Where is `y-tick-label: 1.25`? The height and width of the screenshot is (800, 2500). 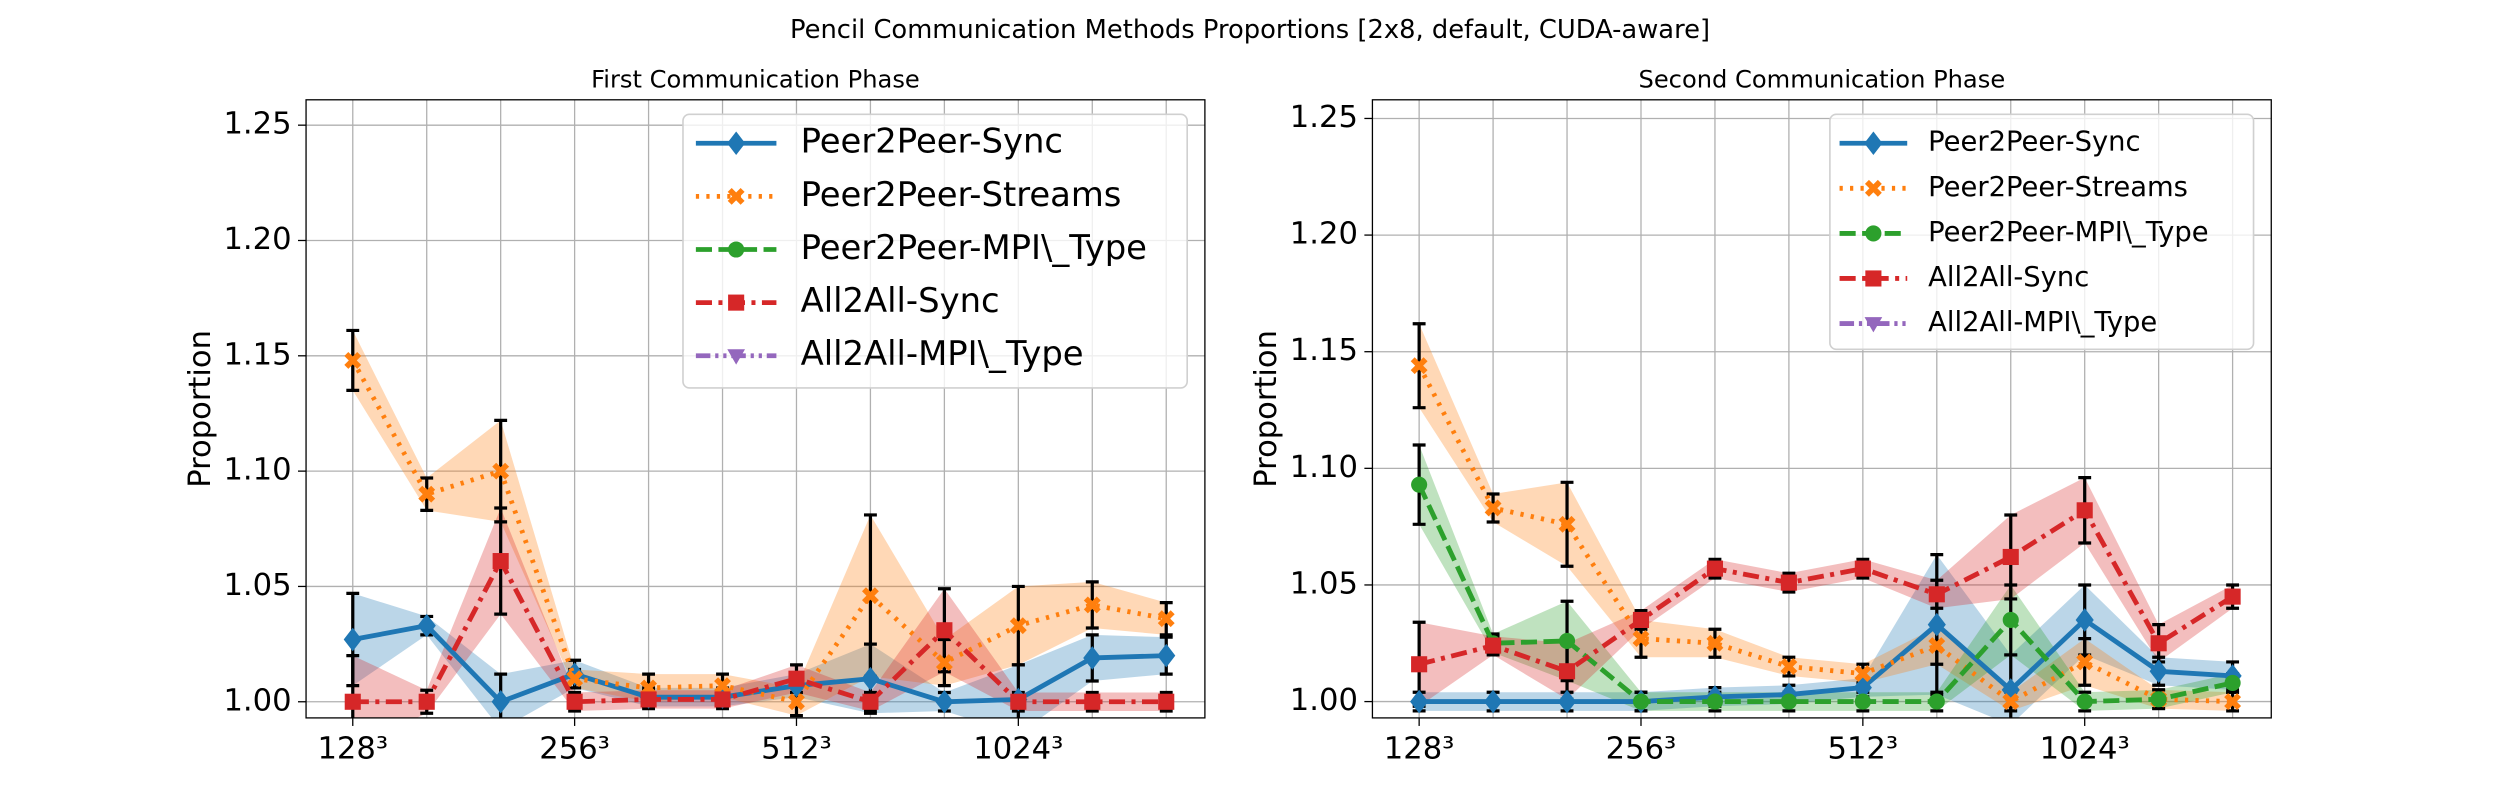 y-tick-label: 1.25 is located at coordinates (1324, 117).